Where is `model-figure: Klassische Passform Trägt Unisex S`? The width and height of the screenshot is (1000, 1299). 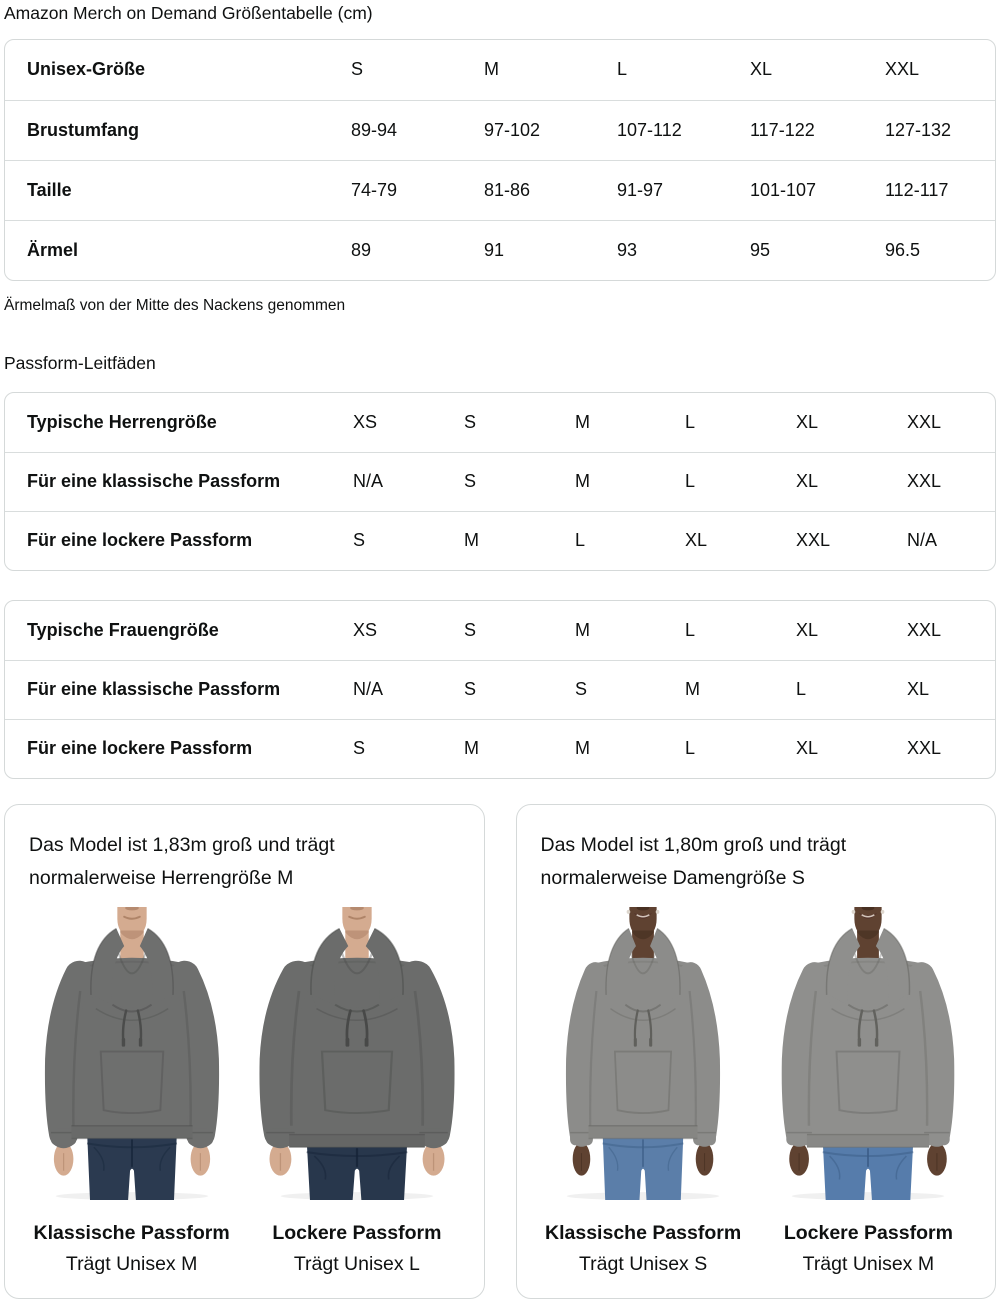 model-figure: Klassische Passform Trägt Unisex S is located at coordinates (643, 1093).